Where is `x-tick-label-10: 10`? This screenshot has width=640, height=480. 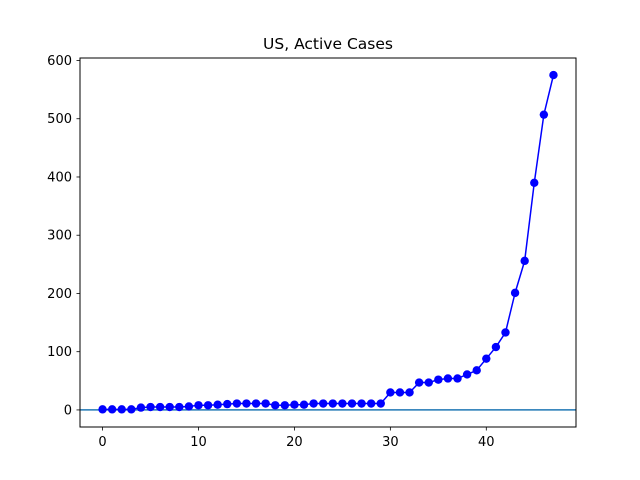 x-tick-label-10: 10 is located at coordinates (198, 442).